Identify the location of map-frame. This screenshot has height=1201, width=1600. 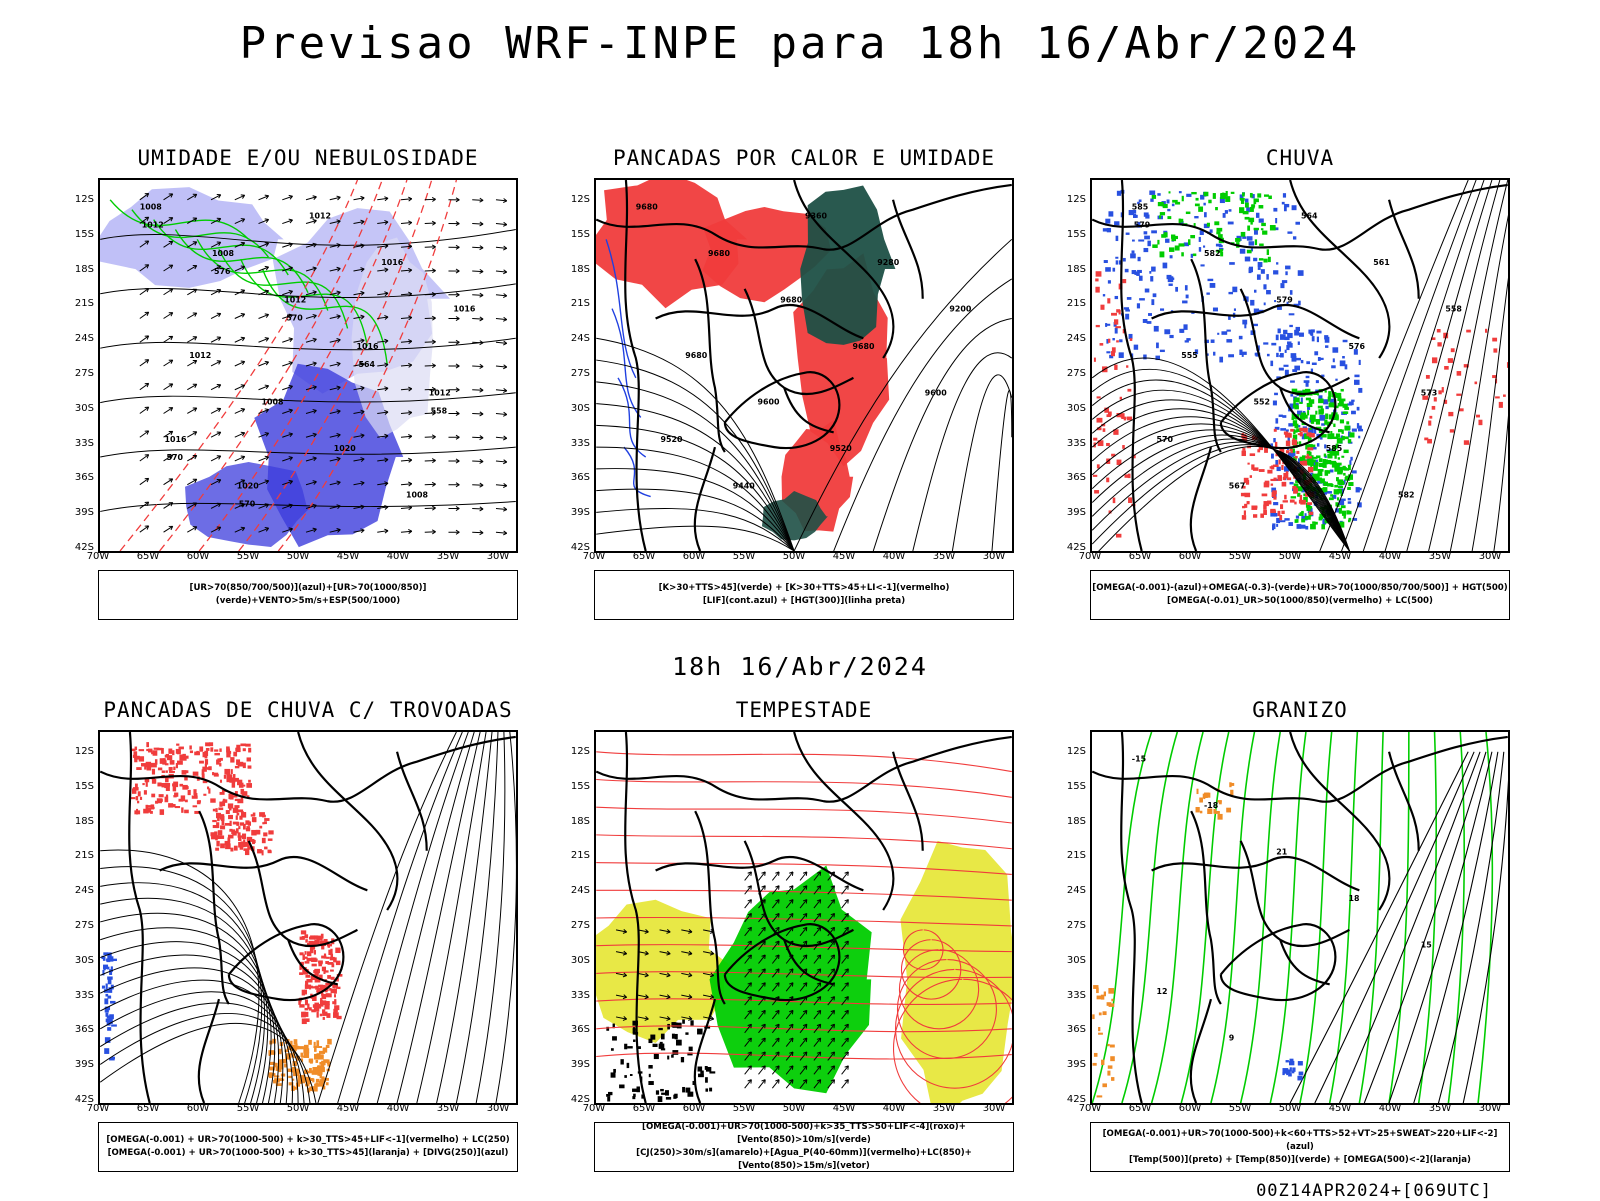
(804, 917).